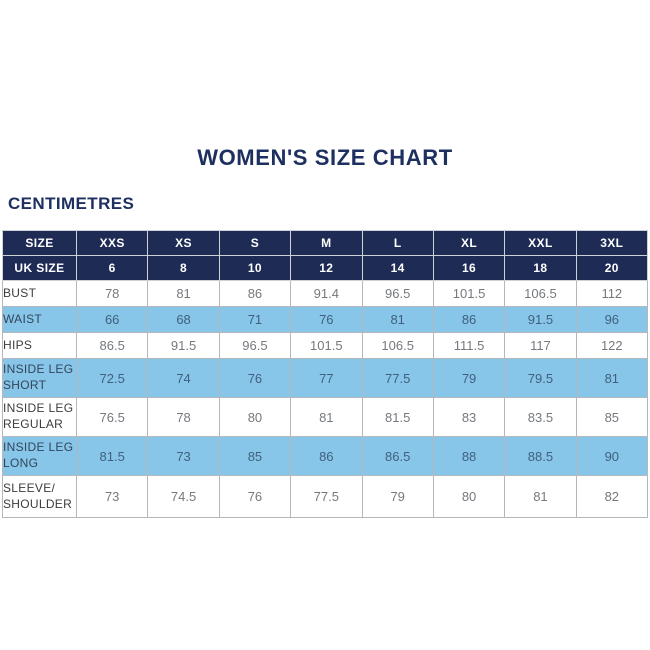  I want to click on value-cell: 79.5, so click(540, 378).